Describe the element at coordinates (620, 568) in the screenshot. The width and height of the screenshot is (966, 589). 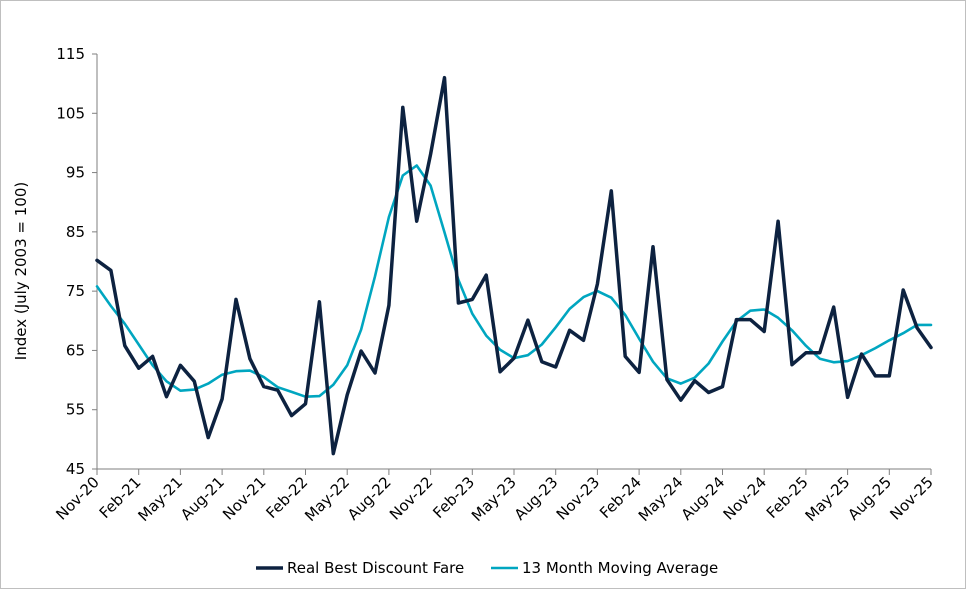
I see `legend-item-13-month-moving-average-label: 13 Month Moving Average` at that location.